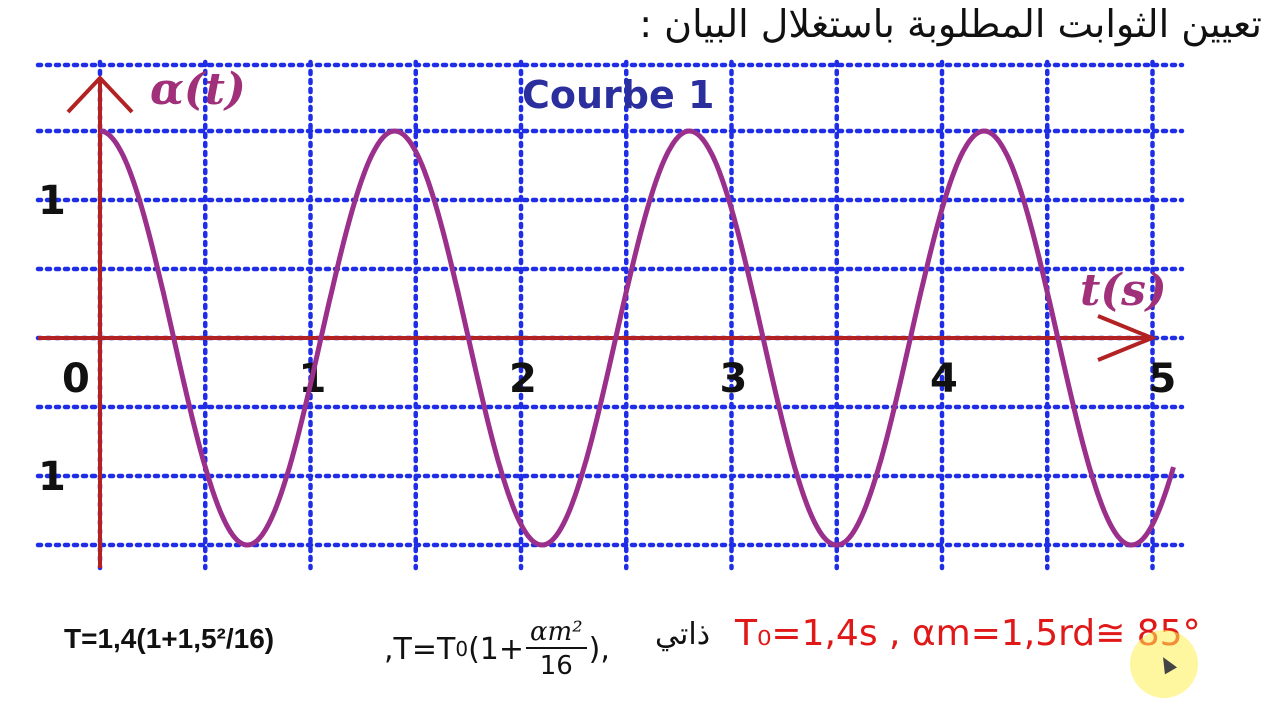  Describe the element at coordinates (950, 24) in the screenshot. I see `page-title: تعيين الثوابت المطلوبة باستغلال البيان :` at that location.